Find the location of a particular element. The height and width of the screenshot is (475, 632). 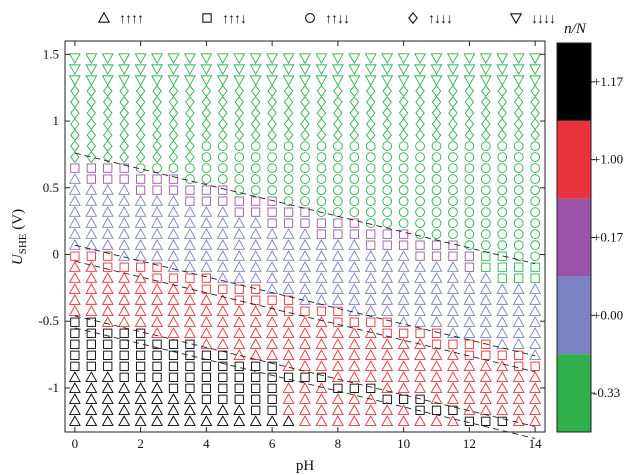

colorbar-frame is located at coordinates (574, 237).